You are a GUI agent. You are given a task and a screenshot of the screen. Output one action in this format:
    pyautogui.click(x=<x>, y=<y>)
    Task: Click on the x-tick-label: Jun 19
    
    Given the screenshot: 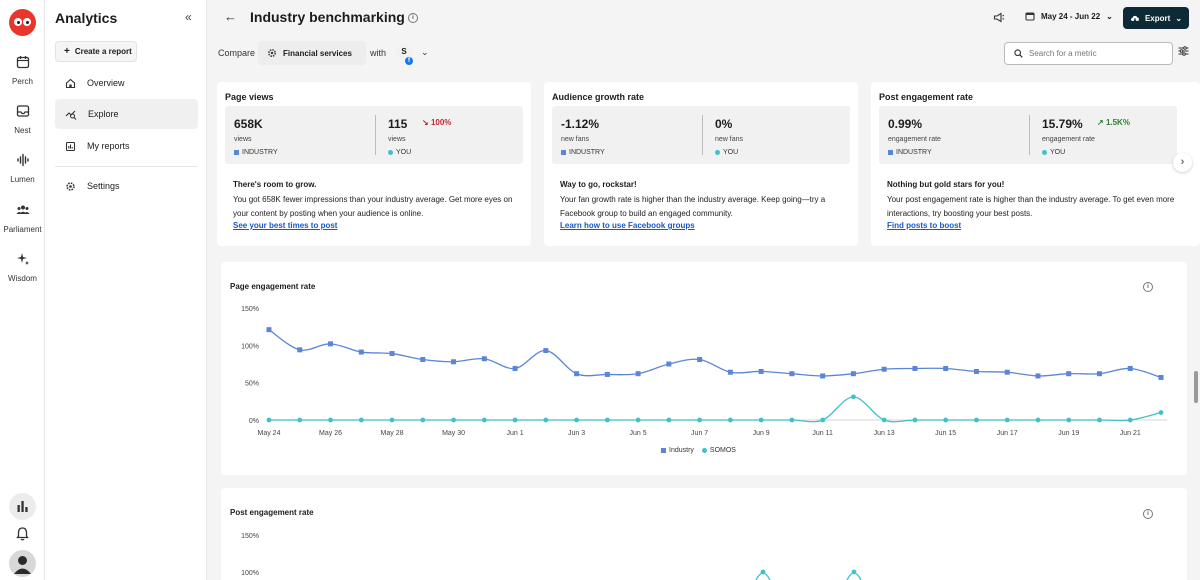 What is the action you would take?
    pyautogui.click(x=1068, y=433)
    